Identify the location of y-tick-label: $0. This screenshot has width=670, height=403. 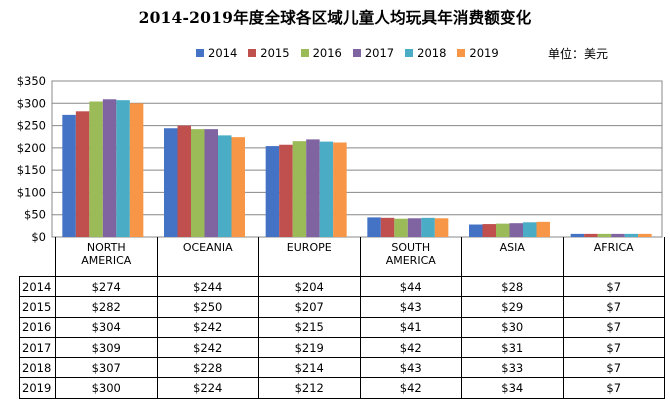
(38, 237).